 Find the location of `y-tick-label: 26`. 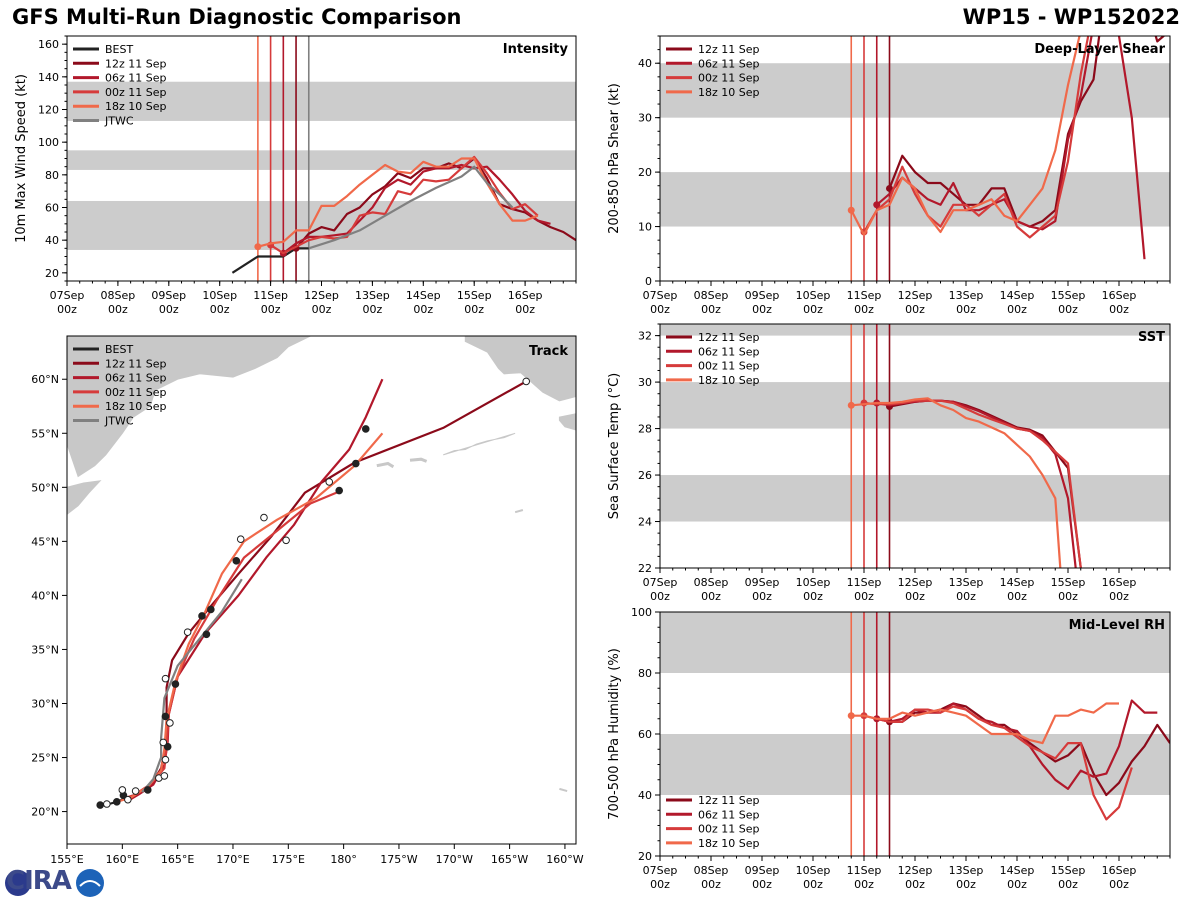

y-tick-label: 26 is located at coordinates (645, 475).